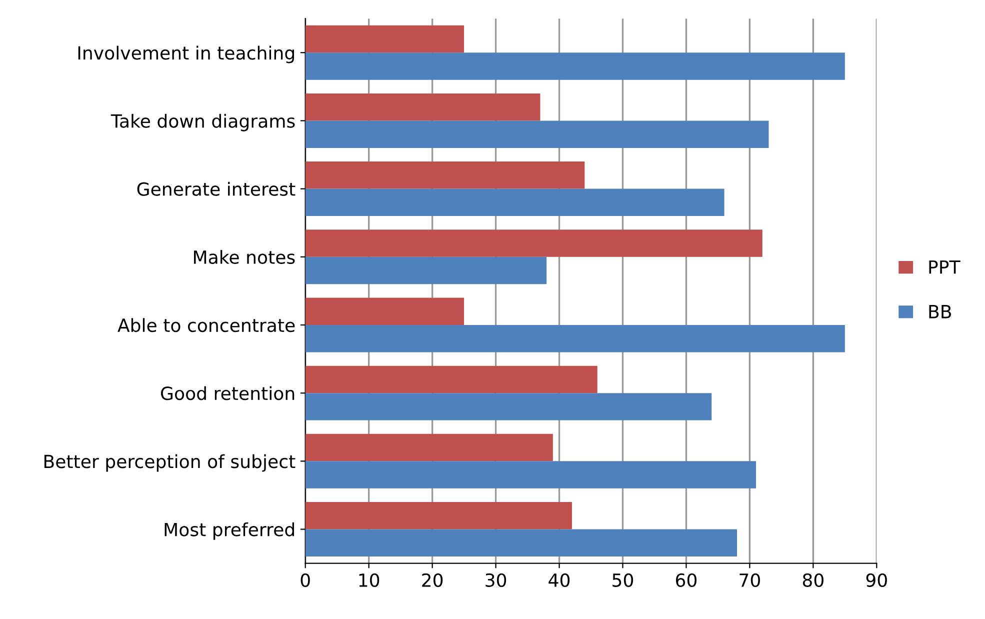 This screenshot has height=619, width=985. Describe the element at coordinates (940, 311) in the screenshot. I see `legend-label: BB` at that location.